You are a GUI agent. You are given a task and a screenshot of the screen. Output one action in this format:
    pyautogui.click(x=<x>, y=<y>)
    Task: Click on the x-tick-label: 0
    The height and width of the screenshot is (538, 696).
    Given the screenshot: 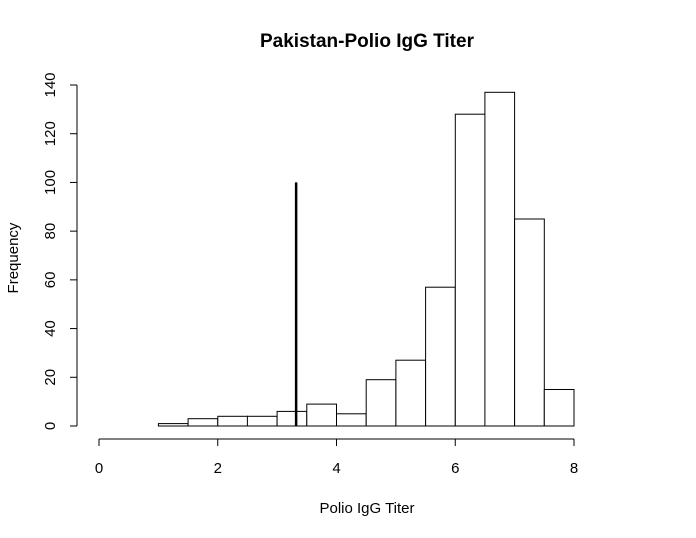 What is the action you would take?
    pyautogui.click(x=99, y=468)
    